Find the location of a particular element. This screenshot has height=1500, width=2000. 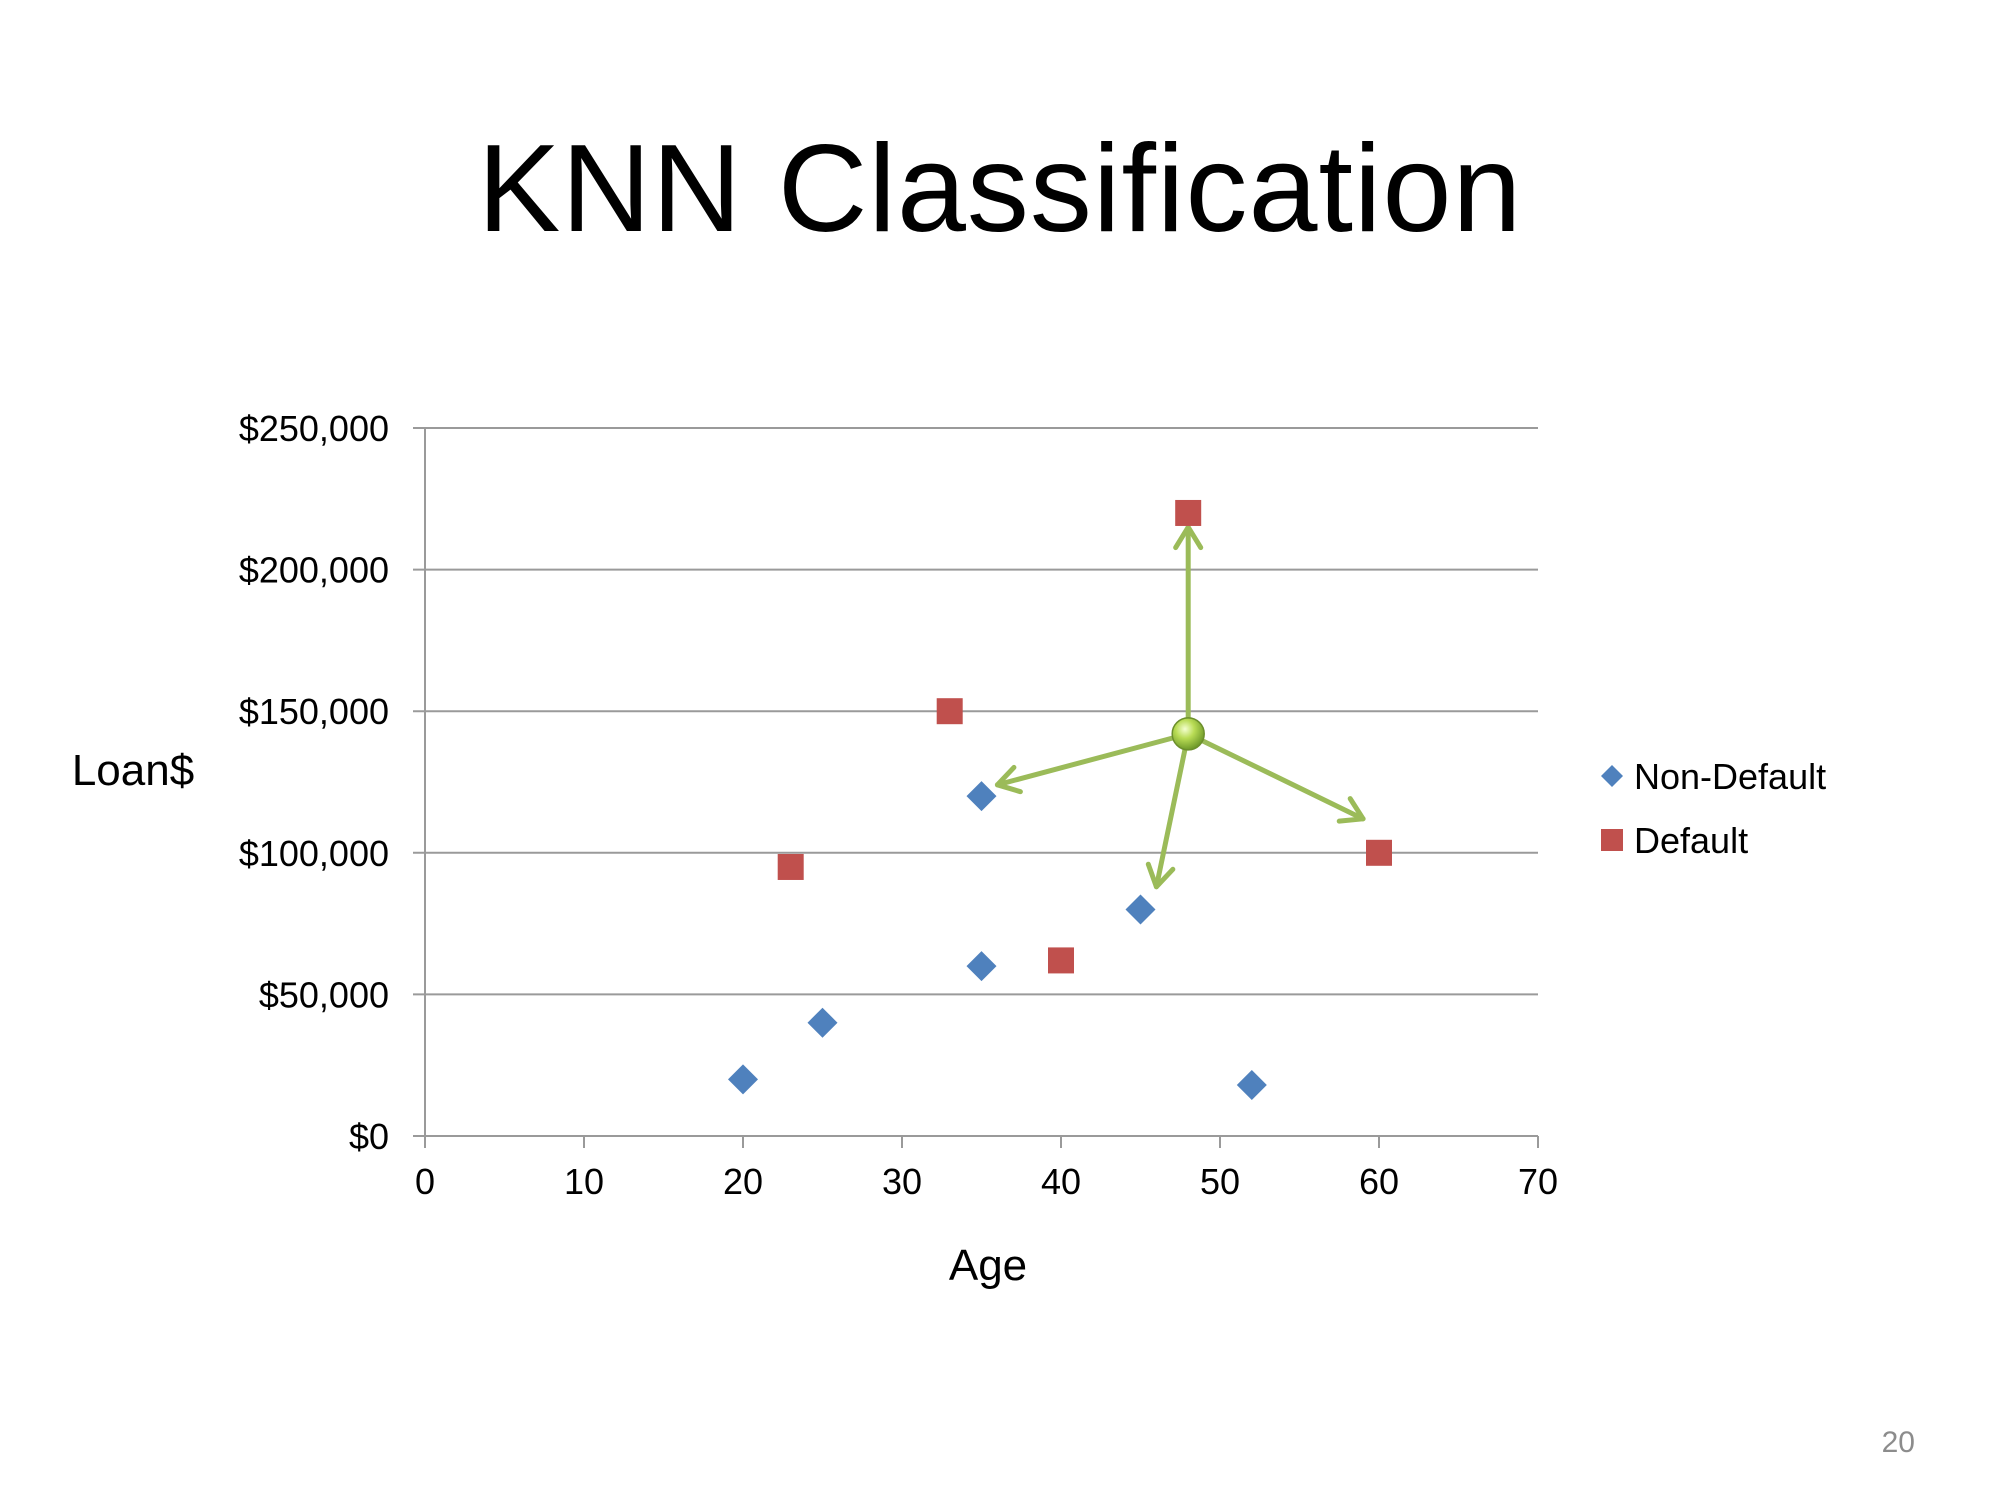

y-axis-title: Loan$ is located at coordinates (133, 770).